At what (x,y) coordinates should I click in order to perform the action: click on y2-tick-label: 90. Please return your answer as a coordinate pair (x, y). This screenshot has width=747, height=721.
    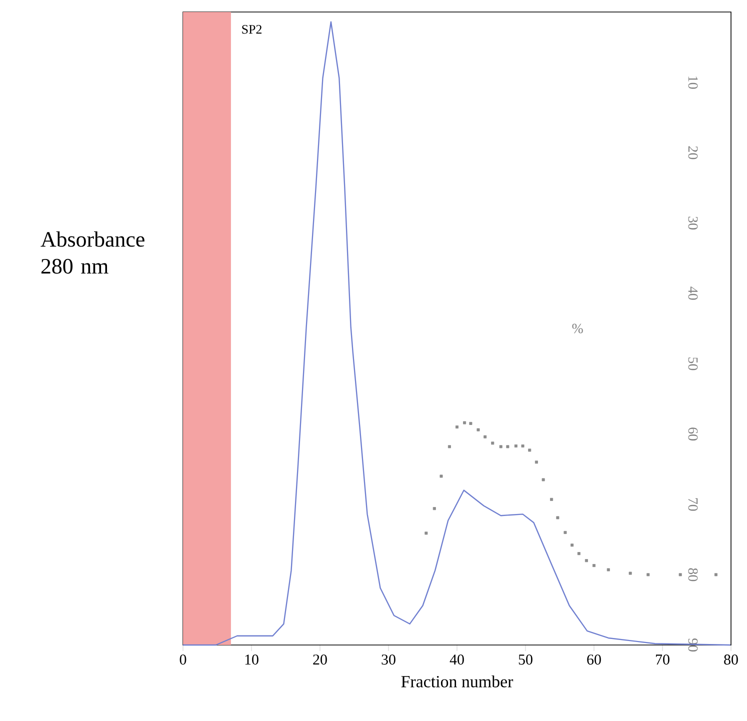
    Looking at the image, I should click on (693, 645).